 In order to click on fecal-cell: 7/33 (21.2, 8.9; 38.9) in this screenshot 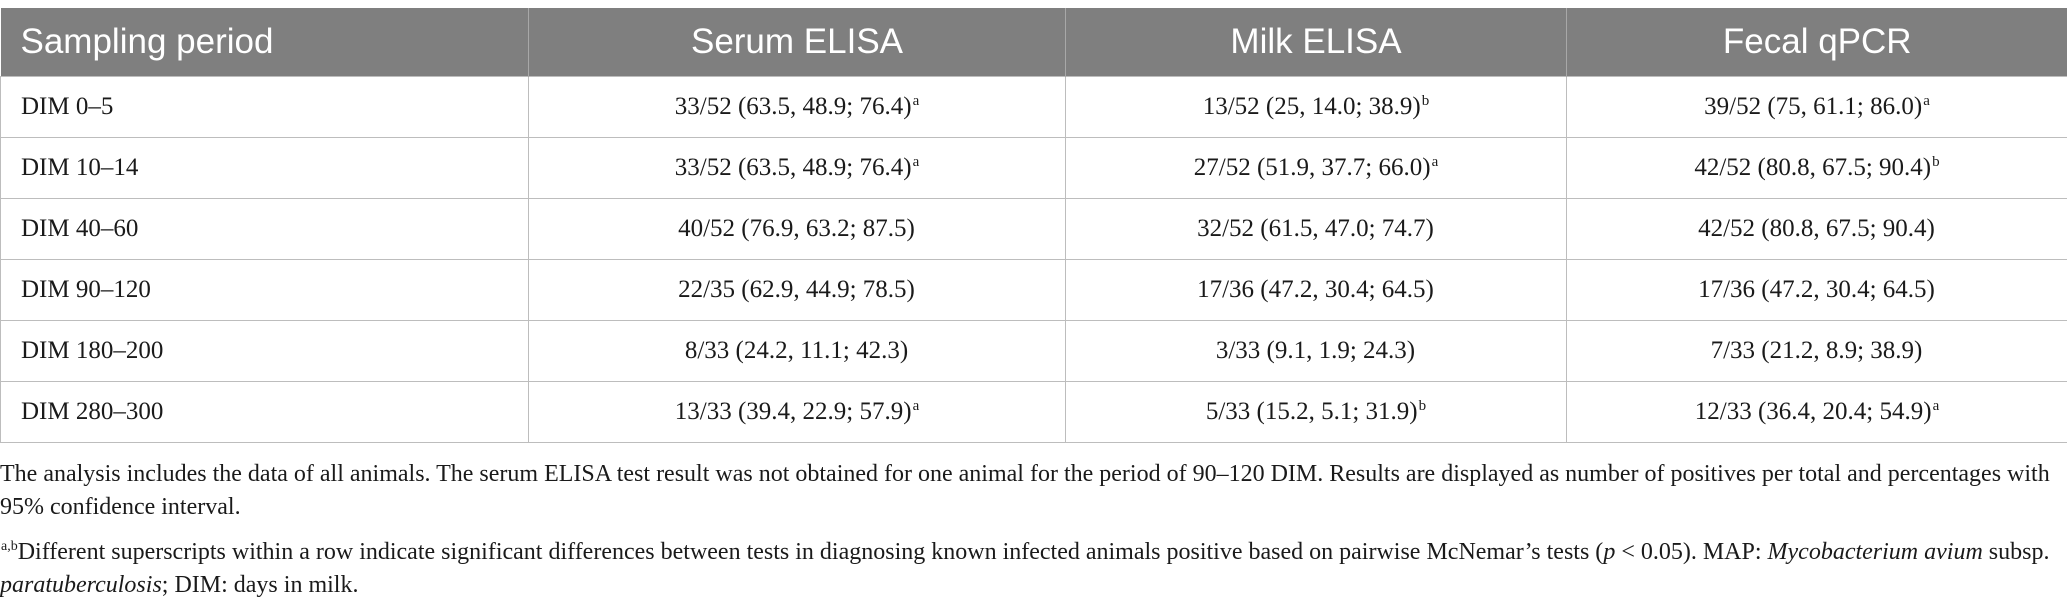, I will do `click(1816, 351)`.